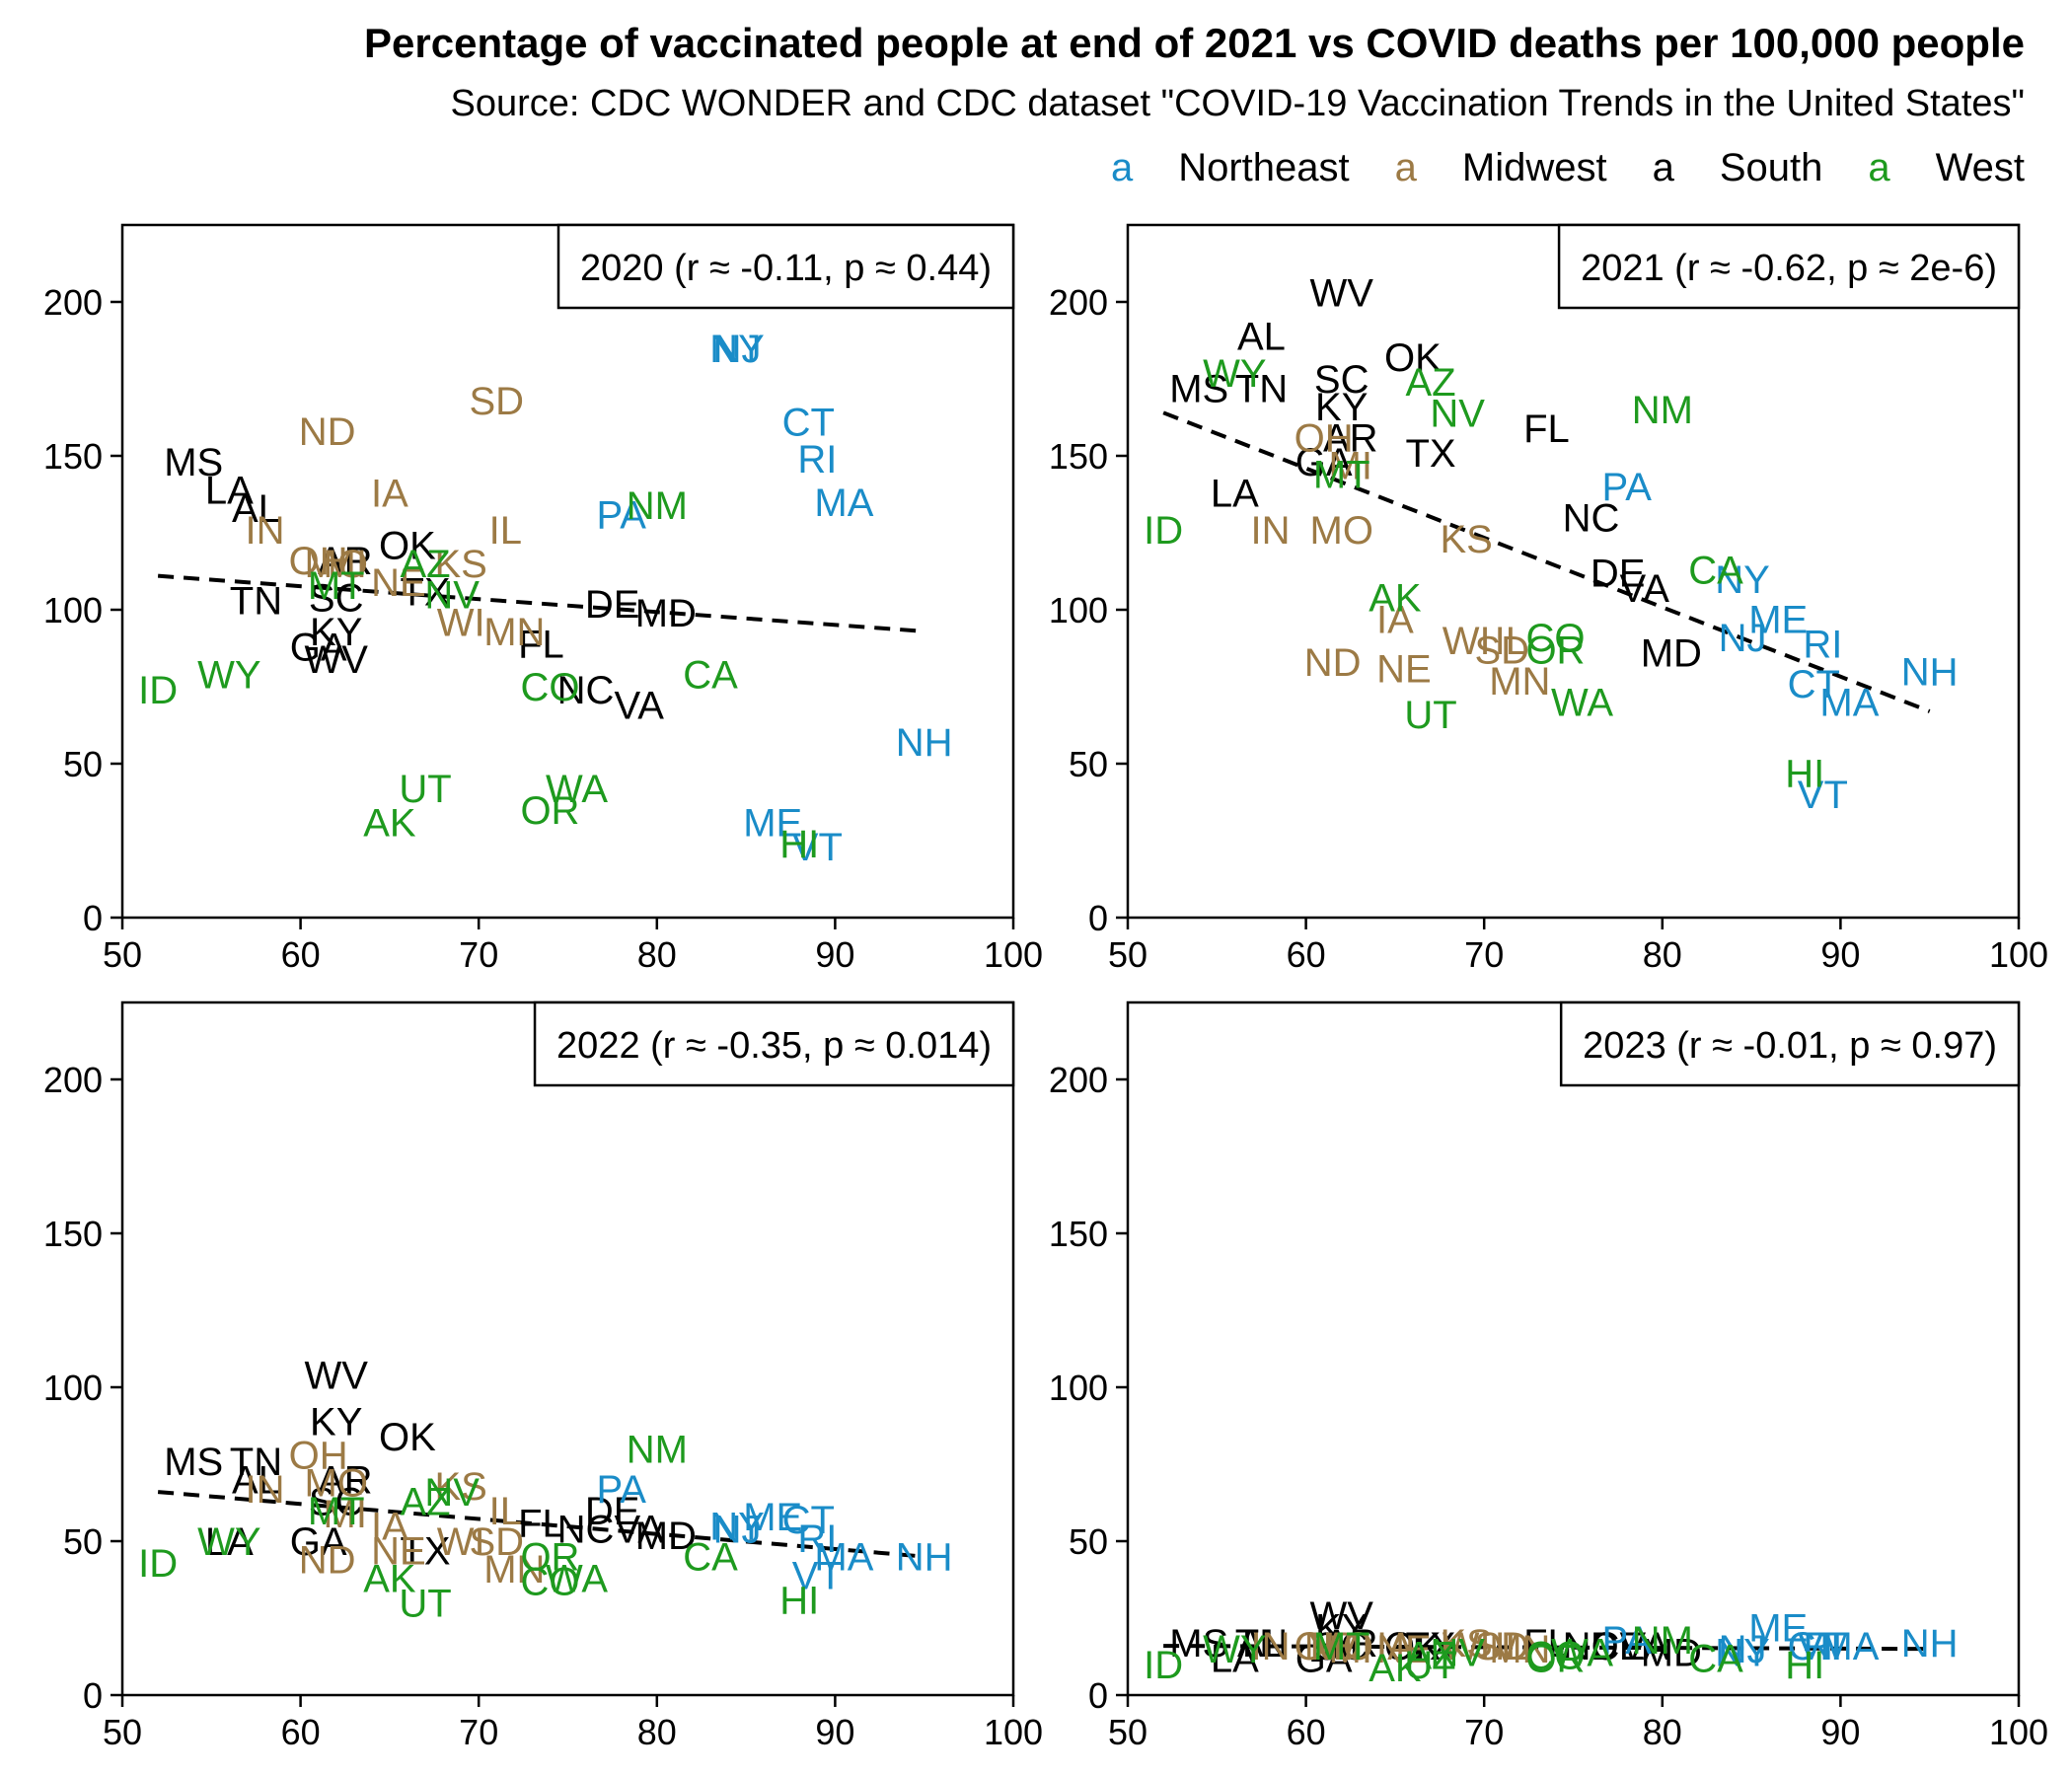 Image resolution: width=2072 pixels, height=1776 pixels. I want to click on state-label: NC, so click(1592, 1647).